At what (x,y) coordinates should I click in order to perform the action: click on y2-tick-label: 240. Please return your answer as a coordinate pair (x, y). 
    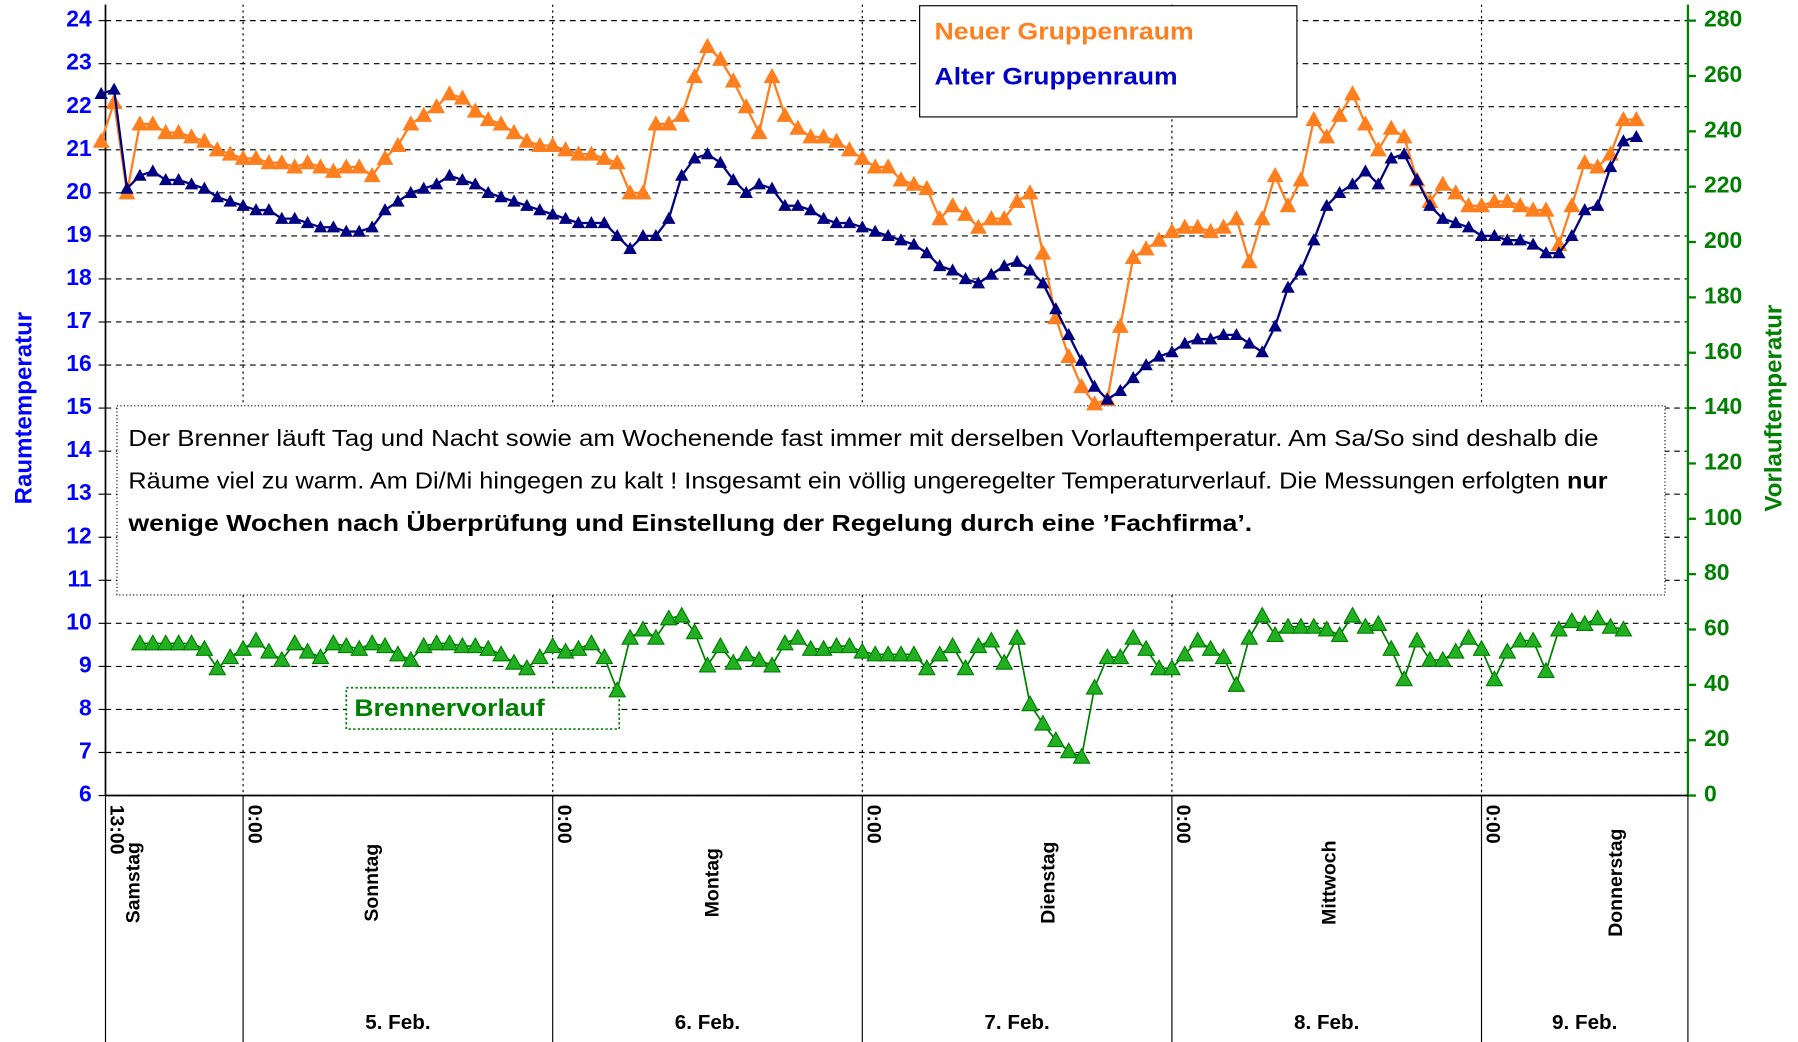
    Looking at the image, I should click on (1723, 129).